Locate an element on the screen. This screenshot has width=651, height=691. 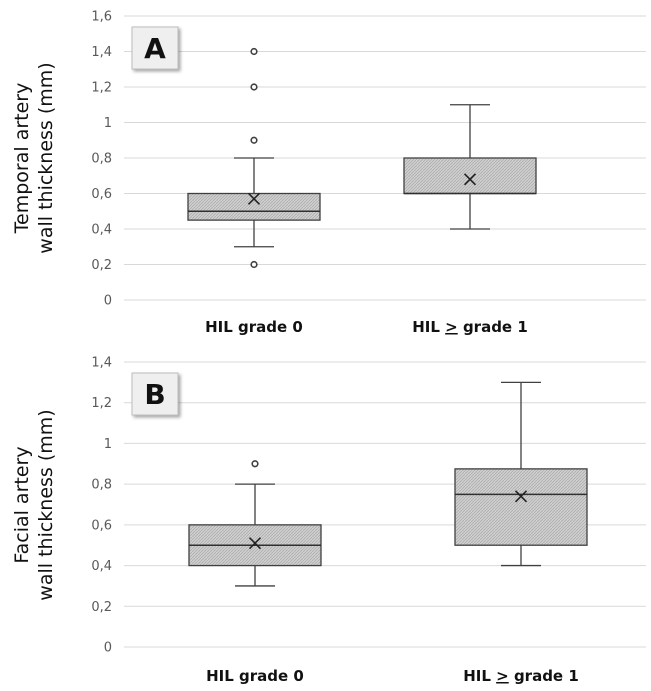
panel-label: A is located at coordinates (155, 48).